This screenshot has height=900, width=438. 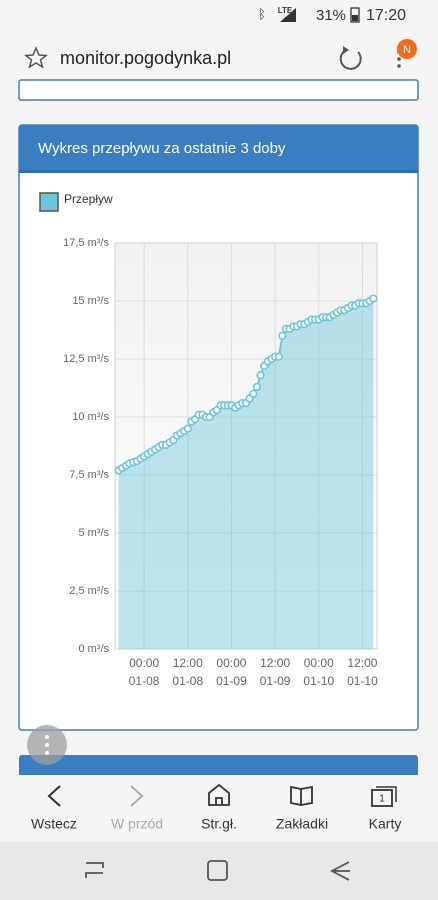 I want to click on back-button, so click(x=340, y=871).